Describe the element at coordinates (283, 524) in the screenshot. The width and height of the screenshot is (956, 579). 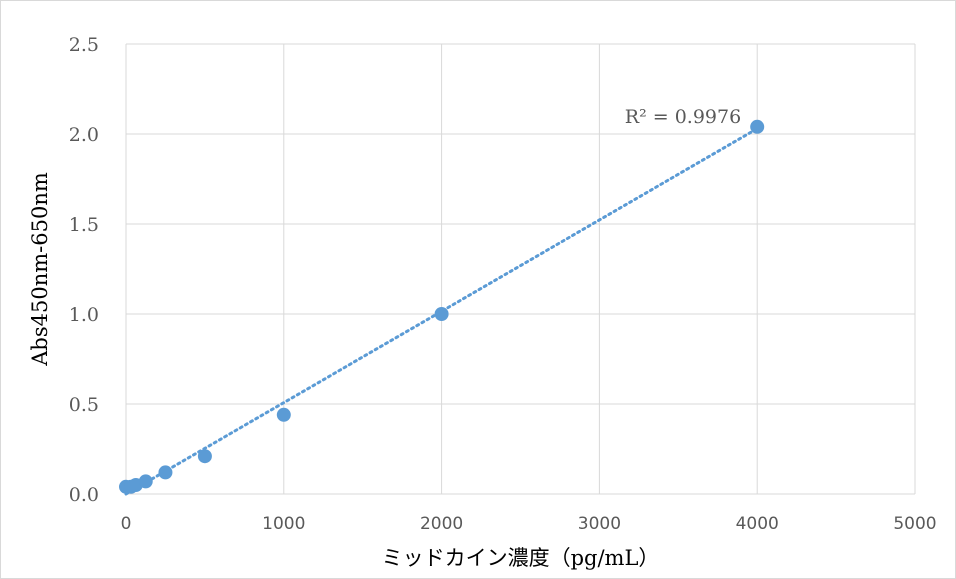
I see `x-tick-label: 1000` at that location.